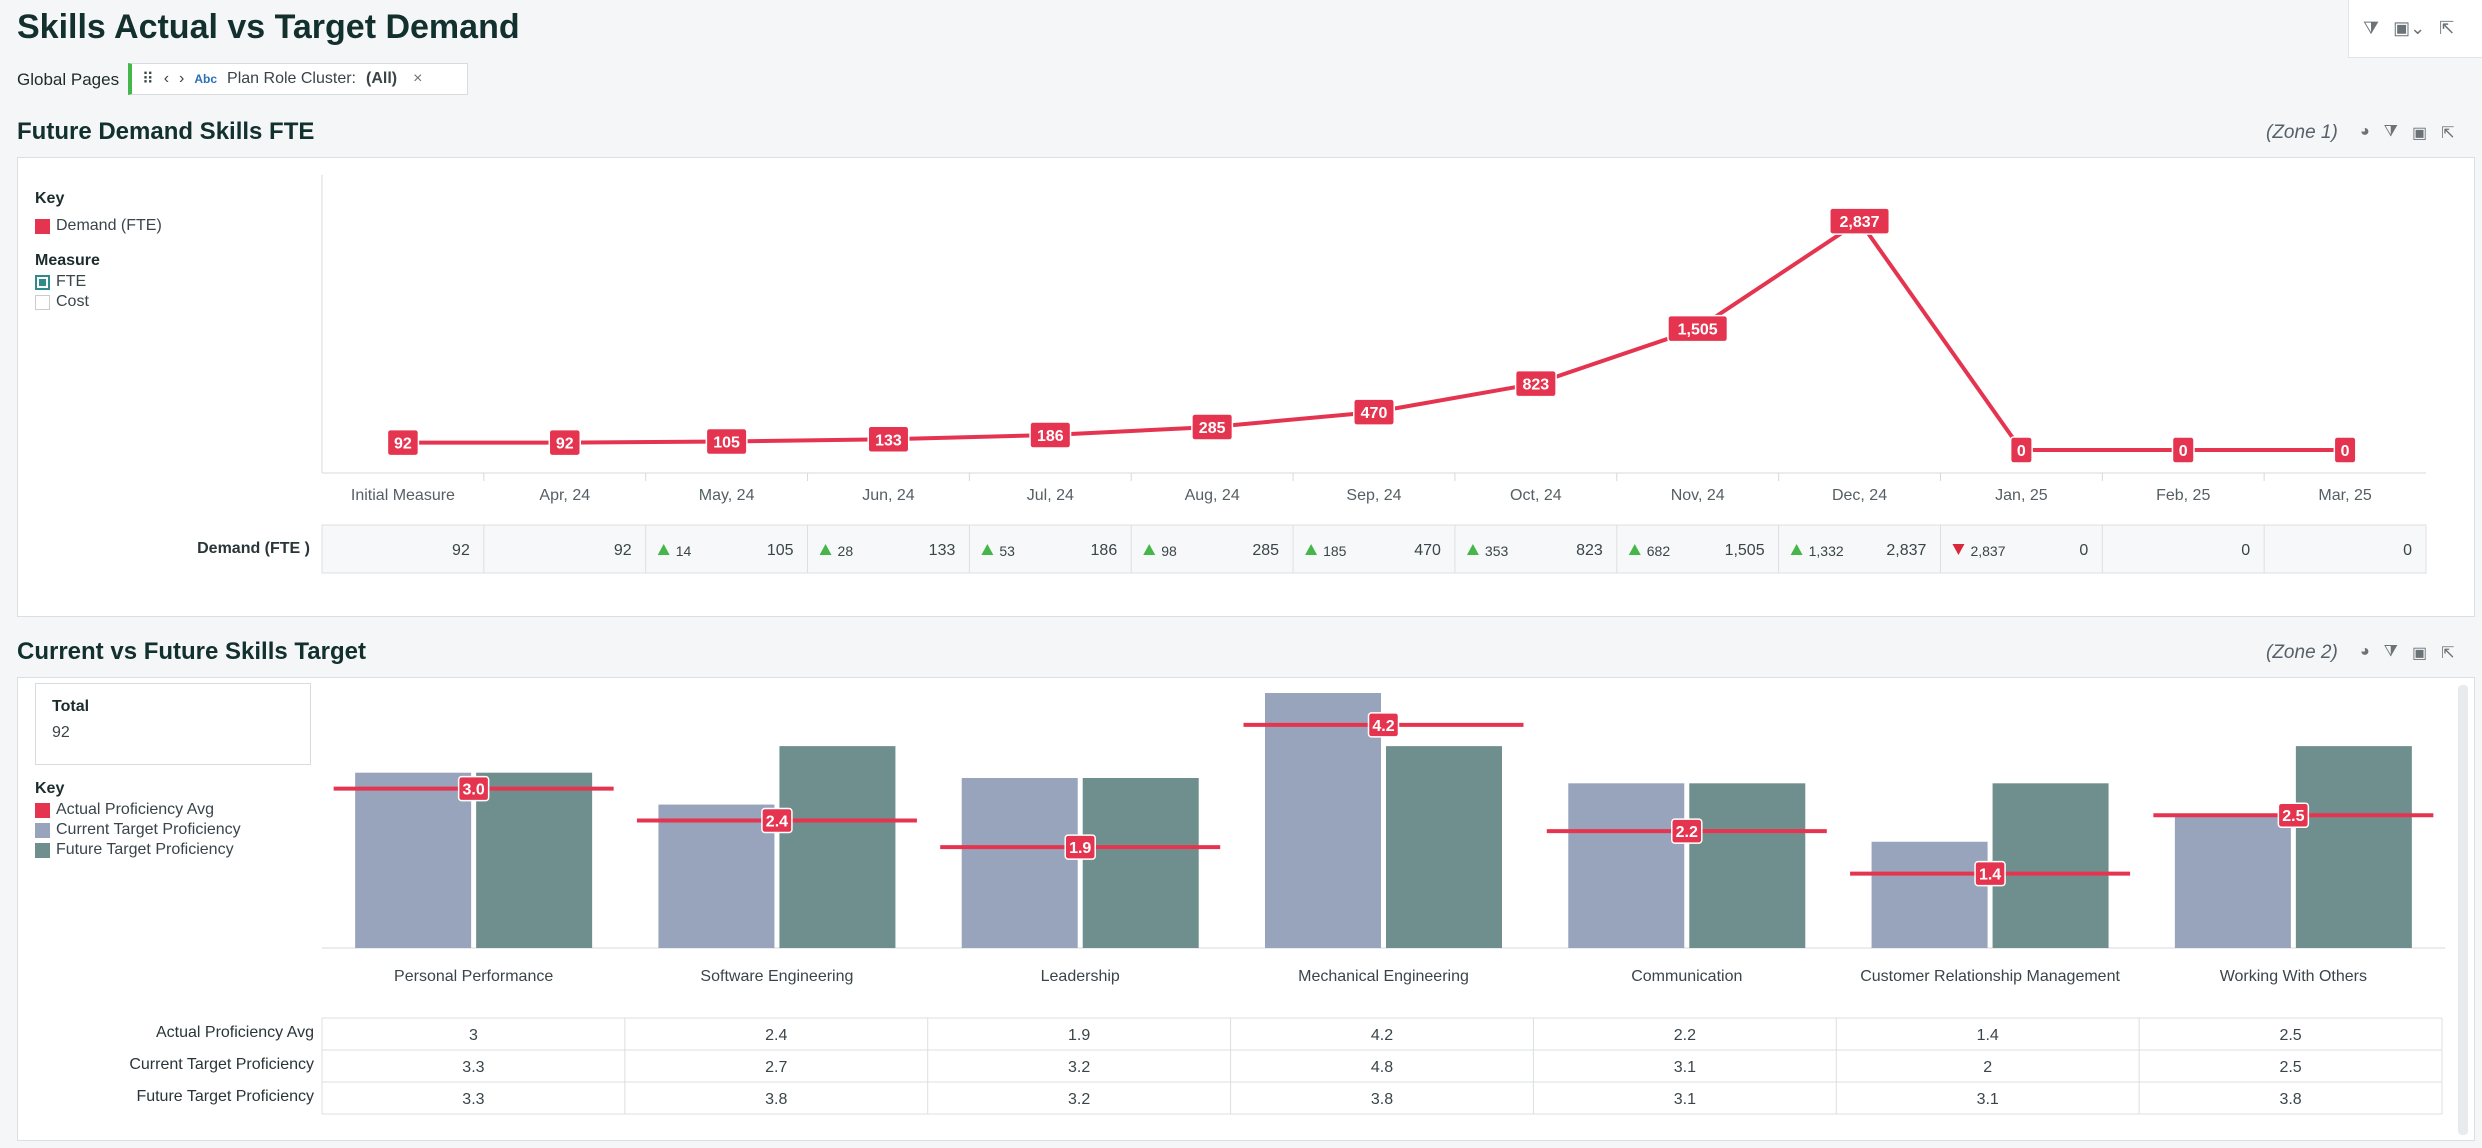 The image size is (2482, 1148). I want to click on table-value: 105, so click(780, 550).